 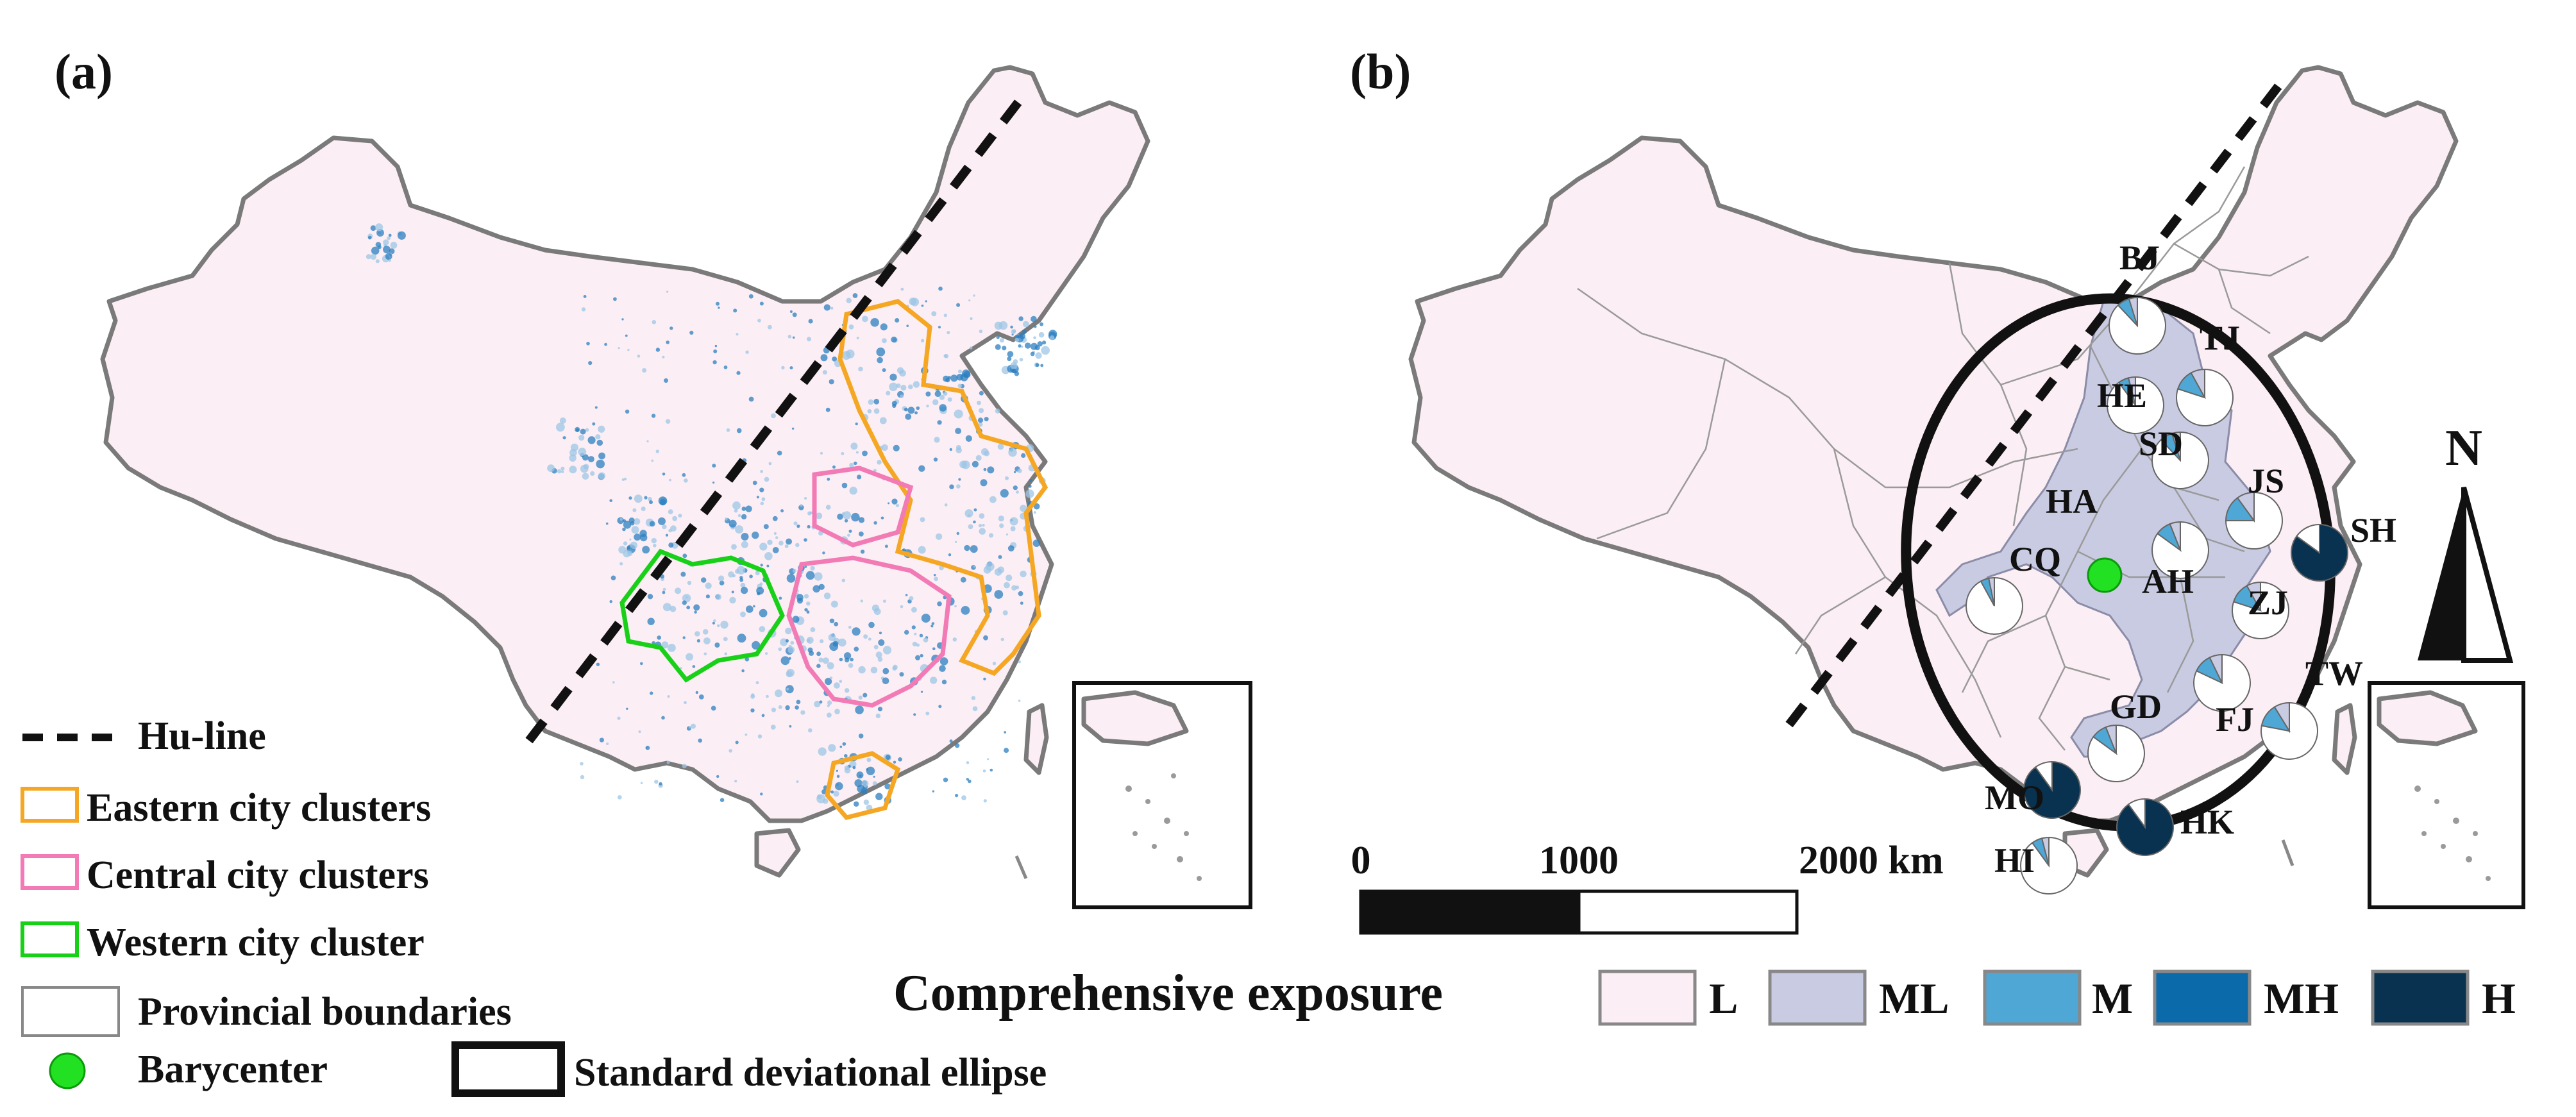 I want to click on province-label-tw: TW, so click(x=2334, y=673).